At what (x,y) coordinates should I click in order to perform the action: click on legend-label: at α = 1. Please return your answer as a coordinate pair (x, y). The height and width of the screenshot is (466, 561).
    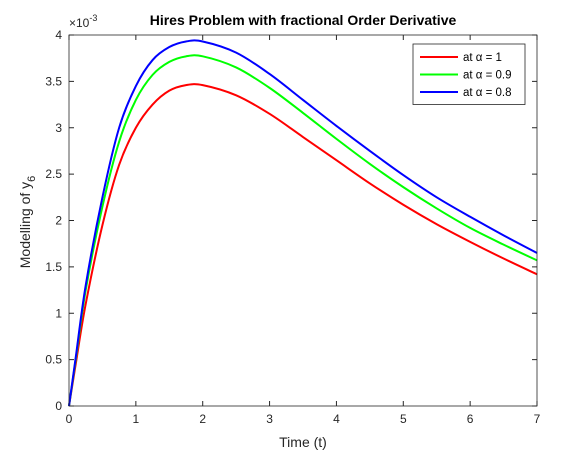
    Looking at the image, I should click on (482, 58).